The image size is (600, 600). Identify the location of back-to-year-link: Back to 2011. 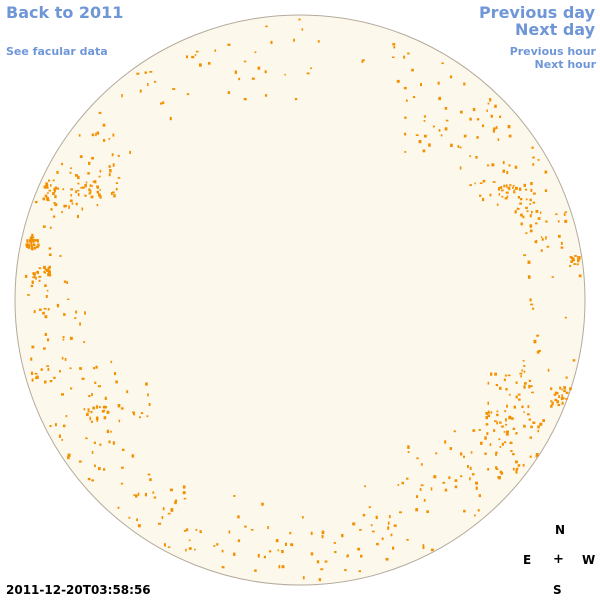
(65, 12).